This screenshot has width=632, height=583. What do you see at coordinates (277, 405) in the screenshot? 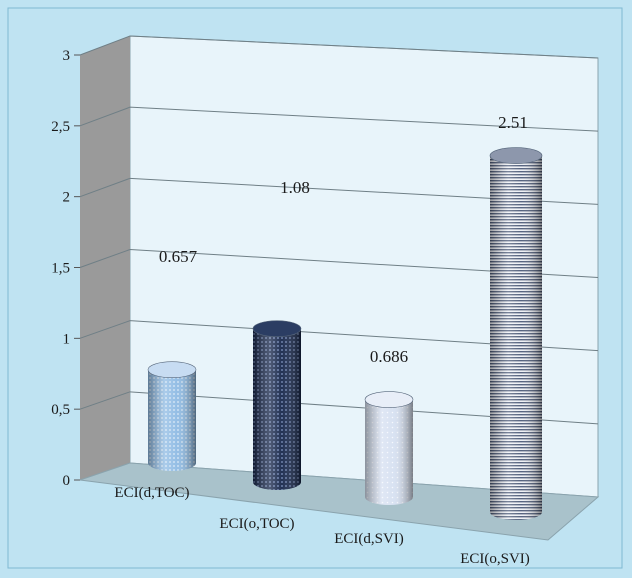
I see `bar-ECI(o,TOC)` at bounding box center [277, 405].